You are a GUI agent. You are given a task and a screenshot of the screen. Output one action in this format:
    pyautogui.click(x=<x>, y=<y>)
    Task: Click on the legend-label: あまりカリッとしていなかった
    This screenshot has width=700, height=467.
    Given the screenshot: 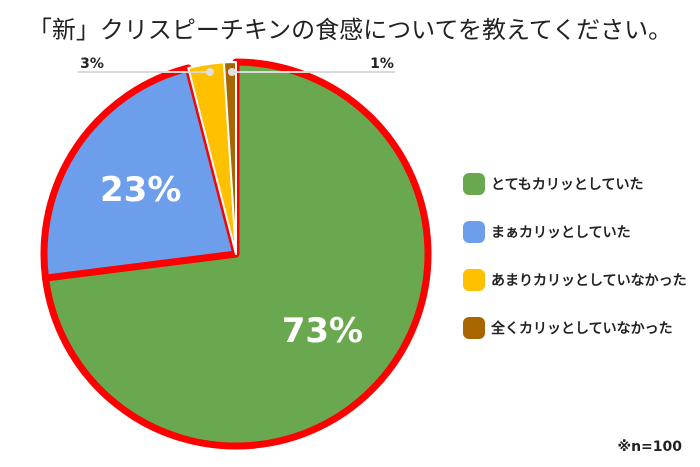 What is the action you would take?
    pyautogui.click(x=589, y=281)
    